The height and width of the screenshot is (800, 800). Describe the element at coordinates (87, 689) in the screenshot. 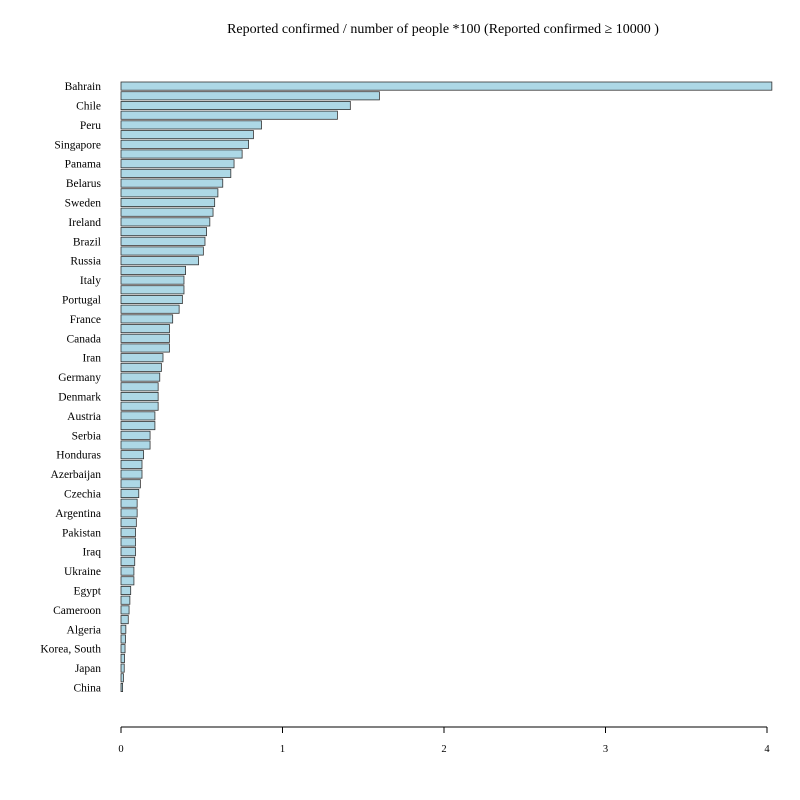

I see `y-tick-label: China` at that location.